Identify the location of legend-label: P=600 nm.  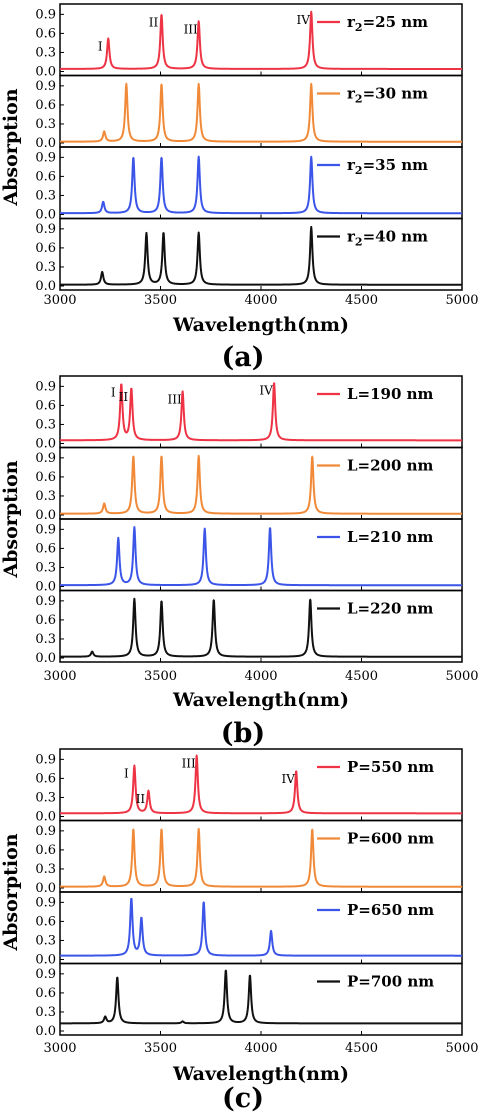
(390, 839).